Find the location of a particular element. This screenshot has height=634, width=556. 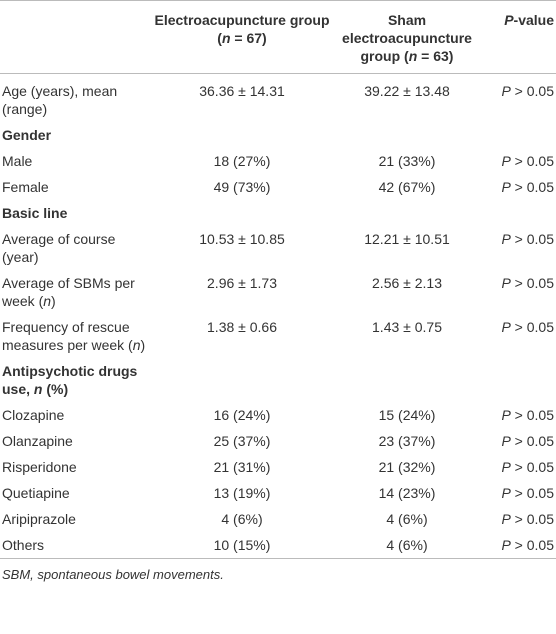

text-run: 23 (37%) is located at coordinates (407, 441).